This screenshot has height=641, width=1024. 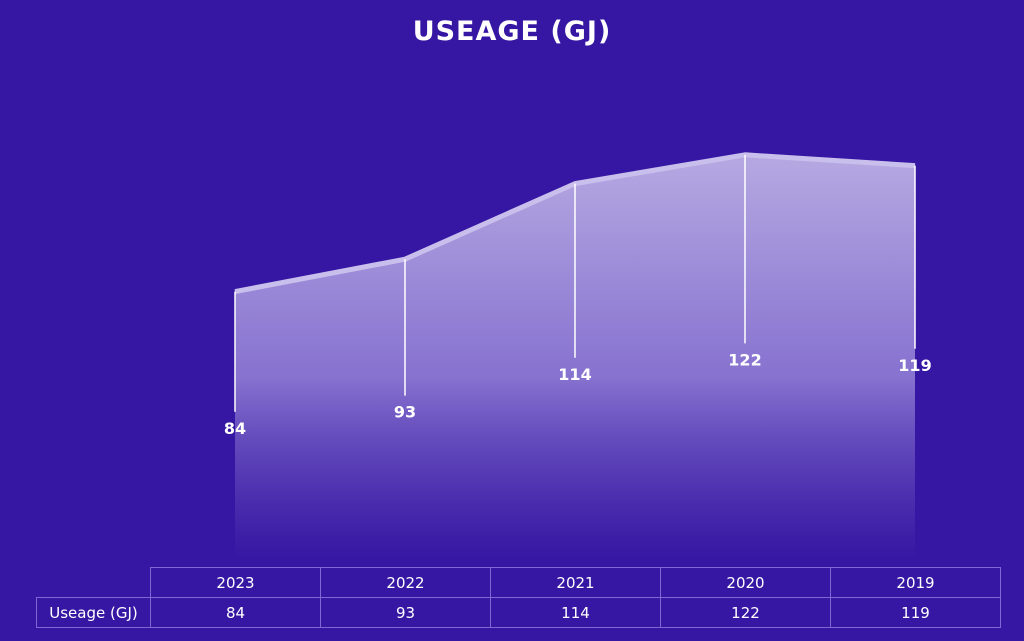 I want to click on table-col-header: 2021, so click(x=575, y=582).